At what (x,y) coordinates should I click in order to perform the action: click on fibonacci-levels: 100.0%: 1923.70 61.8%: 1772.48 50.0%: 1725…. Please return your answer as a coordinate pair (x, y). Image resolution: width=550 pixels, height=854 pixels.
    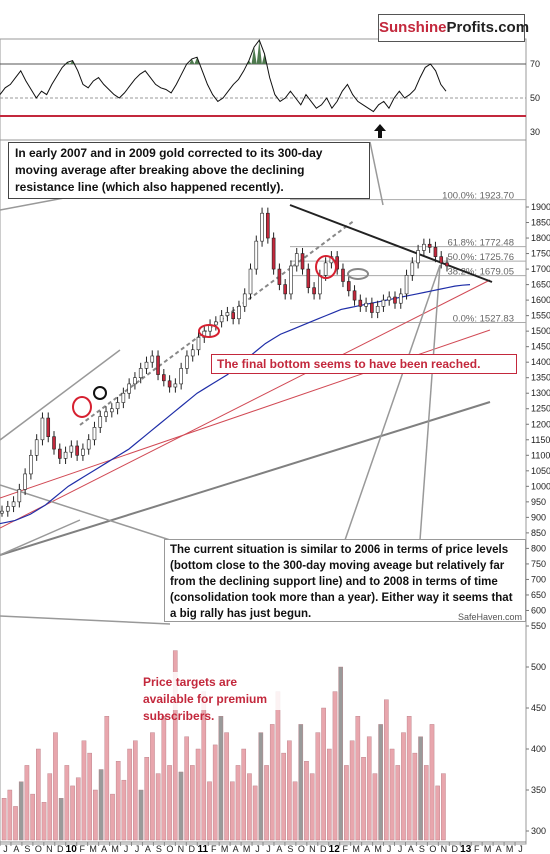
    Looking at the image, I should click on (408, 258).